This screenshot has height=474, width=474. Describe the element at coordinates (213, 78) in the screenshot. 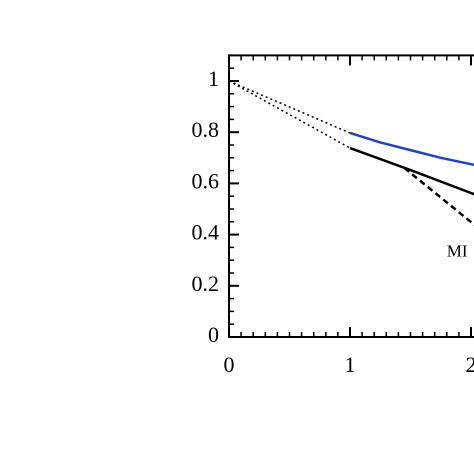

I see `y-tick-label: 1` at that location.